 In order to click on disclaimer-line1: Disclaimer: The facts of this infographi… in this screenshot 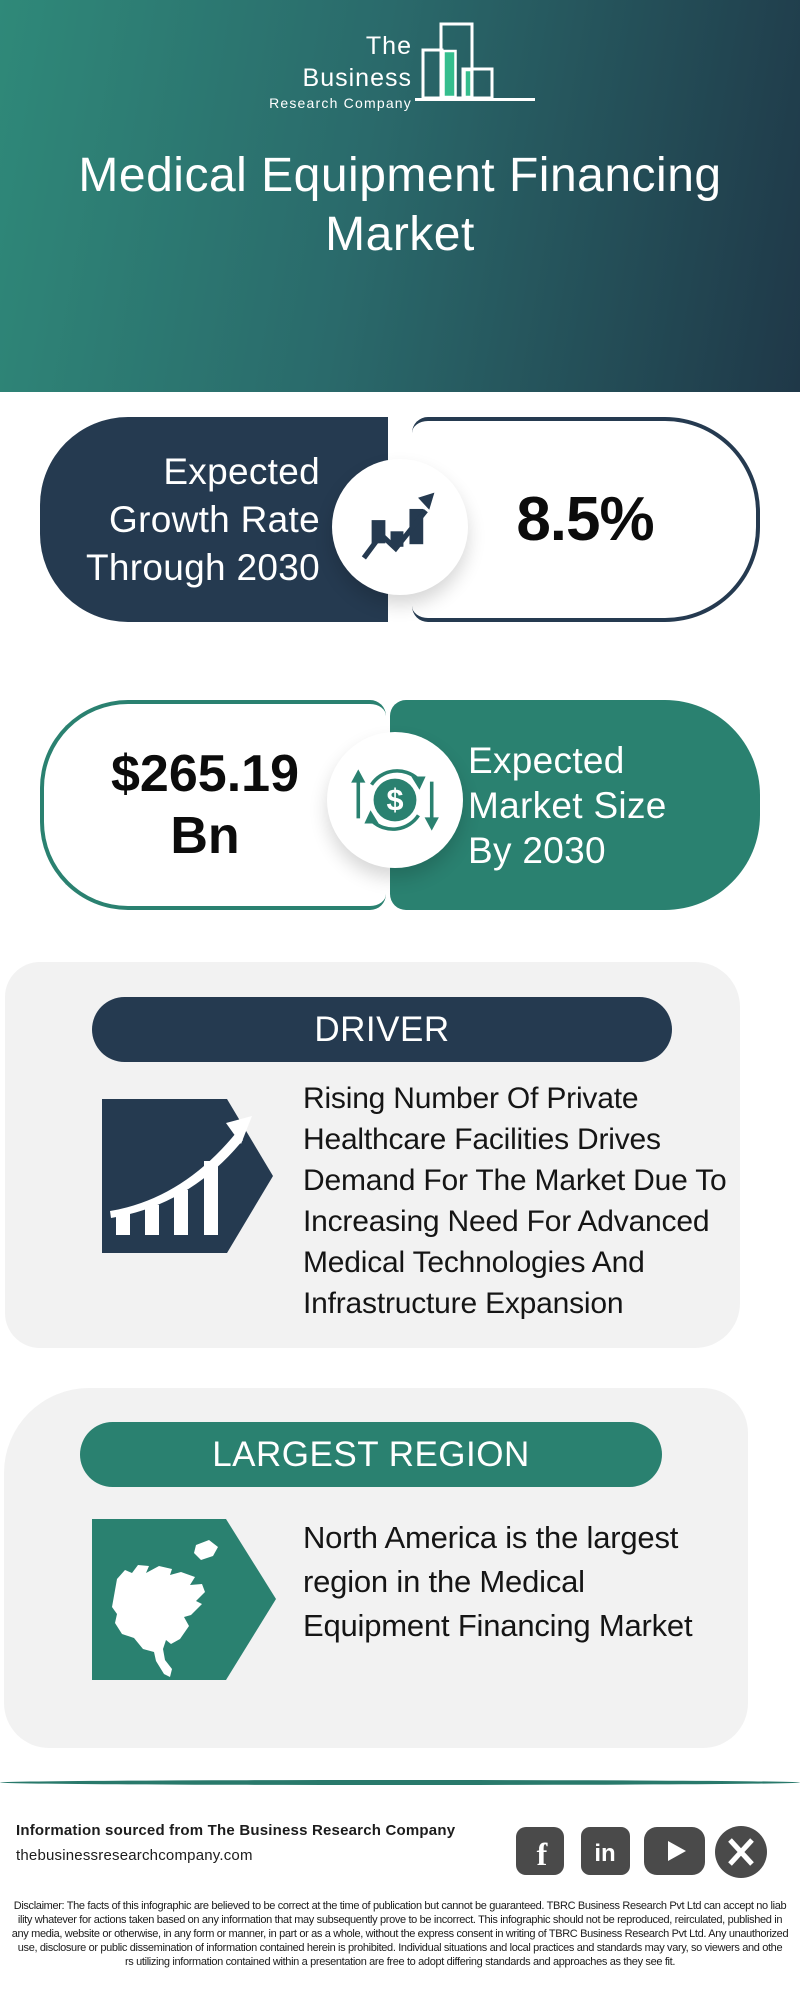, I will do `click(400, 1906)`.